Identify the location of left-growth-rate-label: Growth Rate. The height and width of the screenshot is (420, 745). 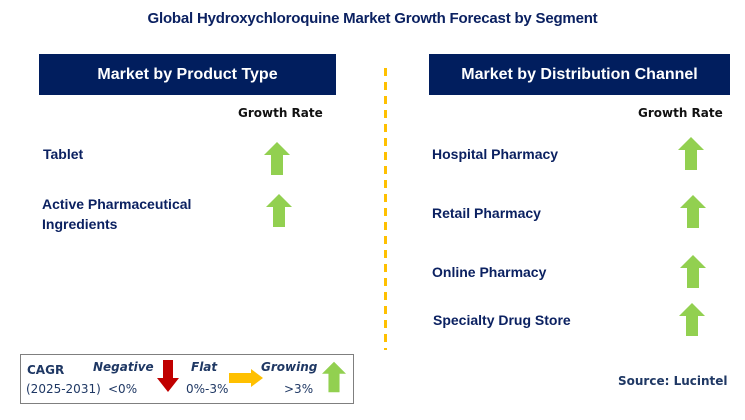
(280, 113).